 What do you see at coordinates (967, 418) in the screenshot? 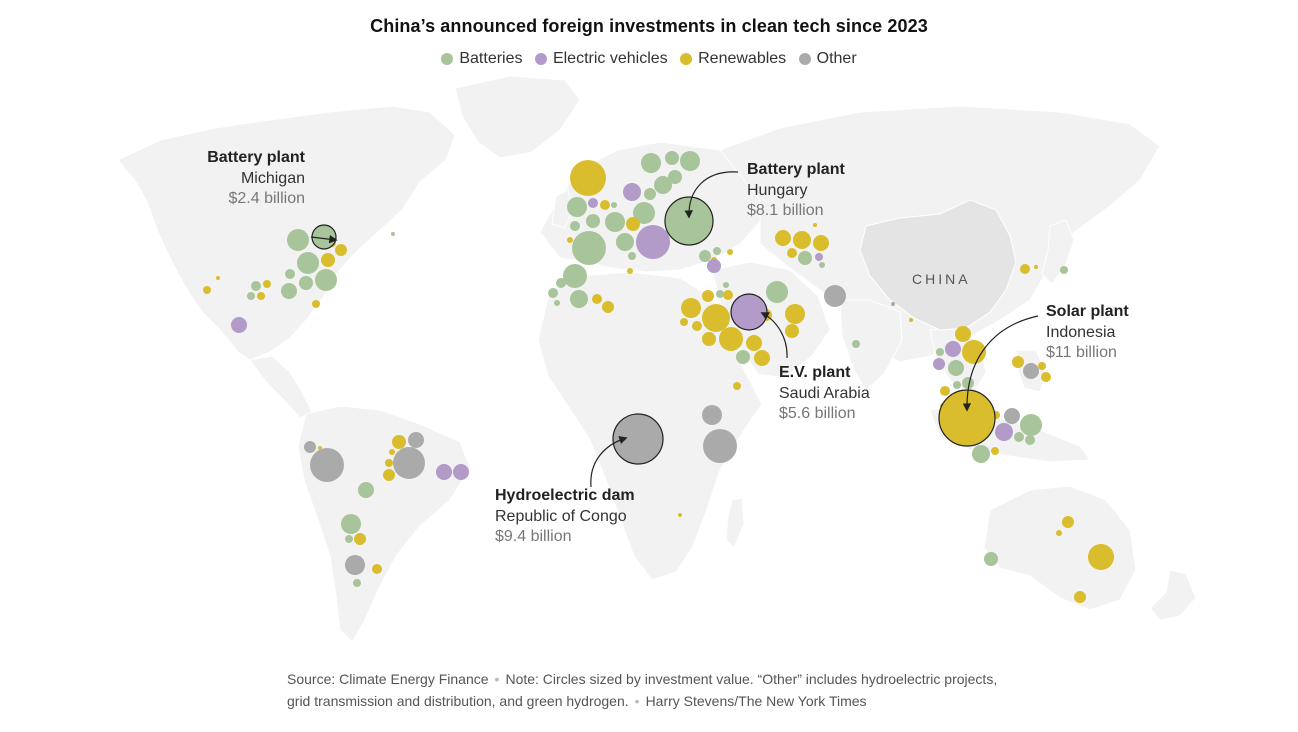
I see `bubble-renewables-indonesia` at bounding box center [967, 418].